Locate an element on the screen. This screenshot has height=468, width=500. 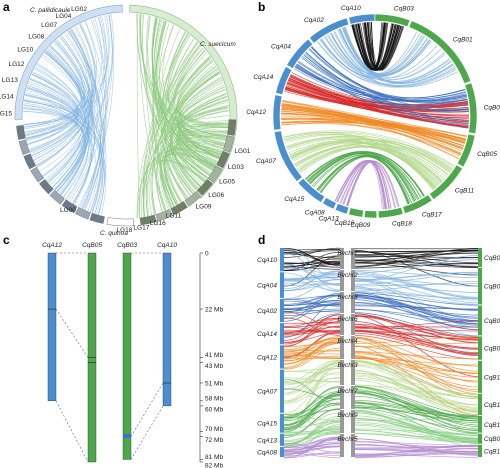
chrom-label: CqA10 is located at coordinates (351, 8).